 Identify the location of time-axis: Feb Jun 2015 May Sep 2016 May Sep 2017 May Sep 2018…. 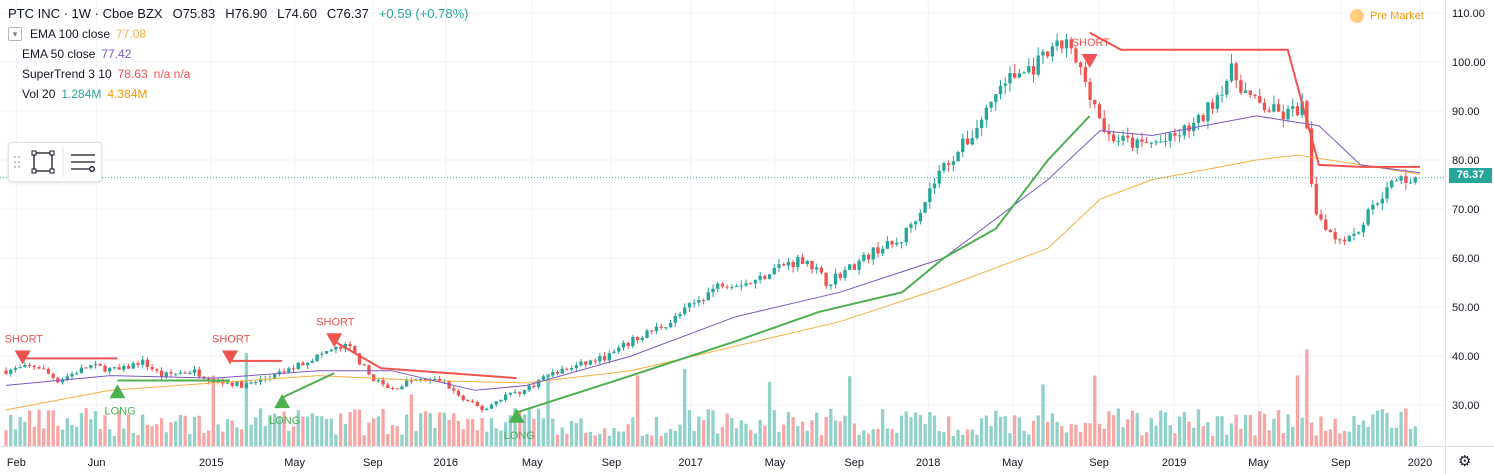
(719, 463).